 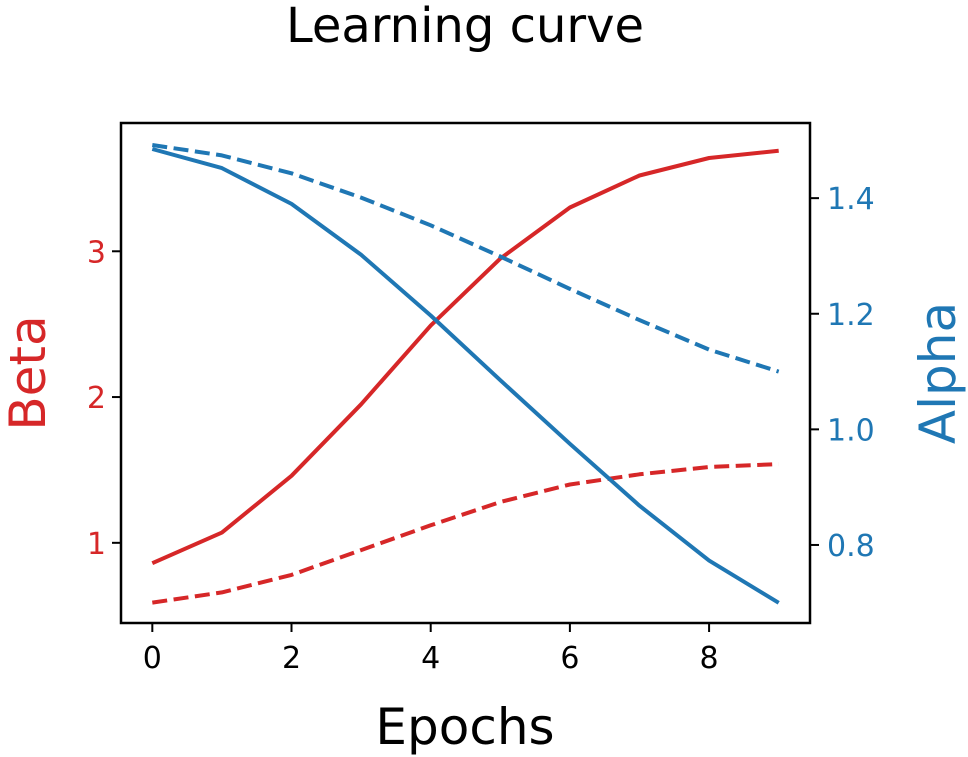 I want to click on right-y-tick-label: 0.8, so click(x=851, y=546).